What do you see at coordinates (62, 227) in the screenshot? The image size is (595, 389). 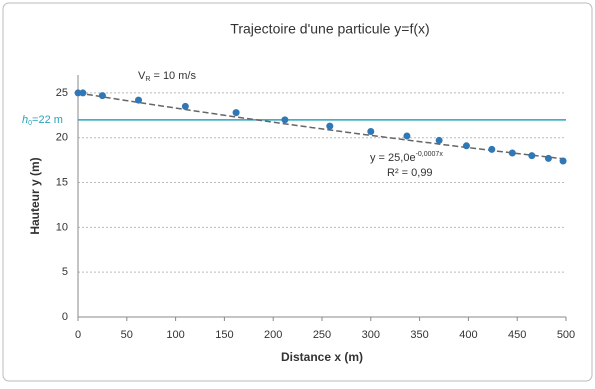 I see `y-tick-label: 10` at bounding box center [62, 227].